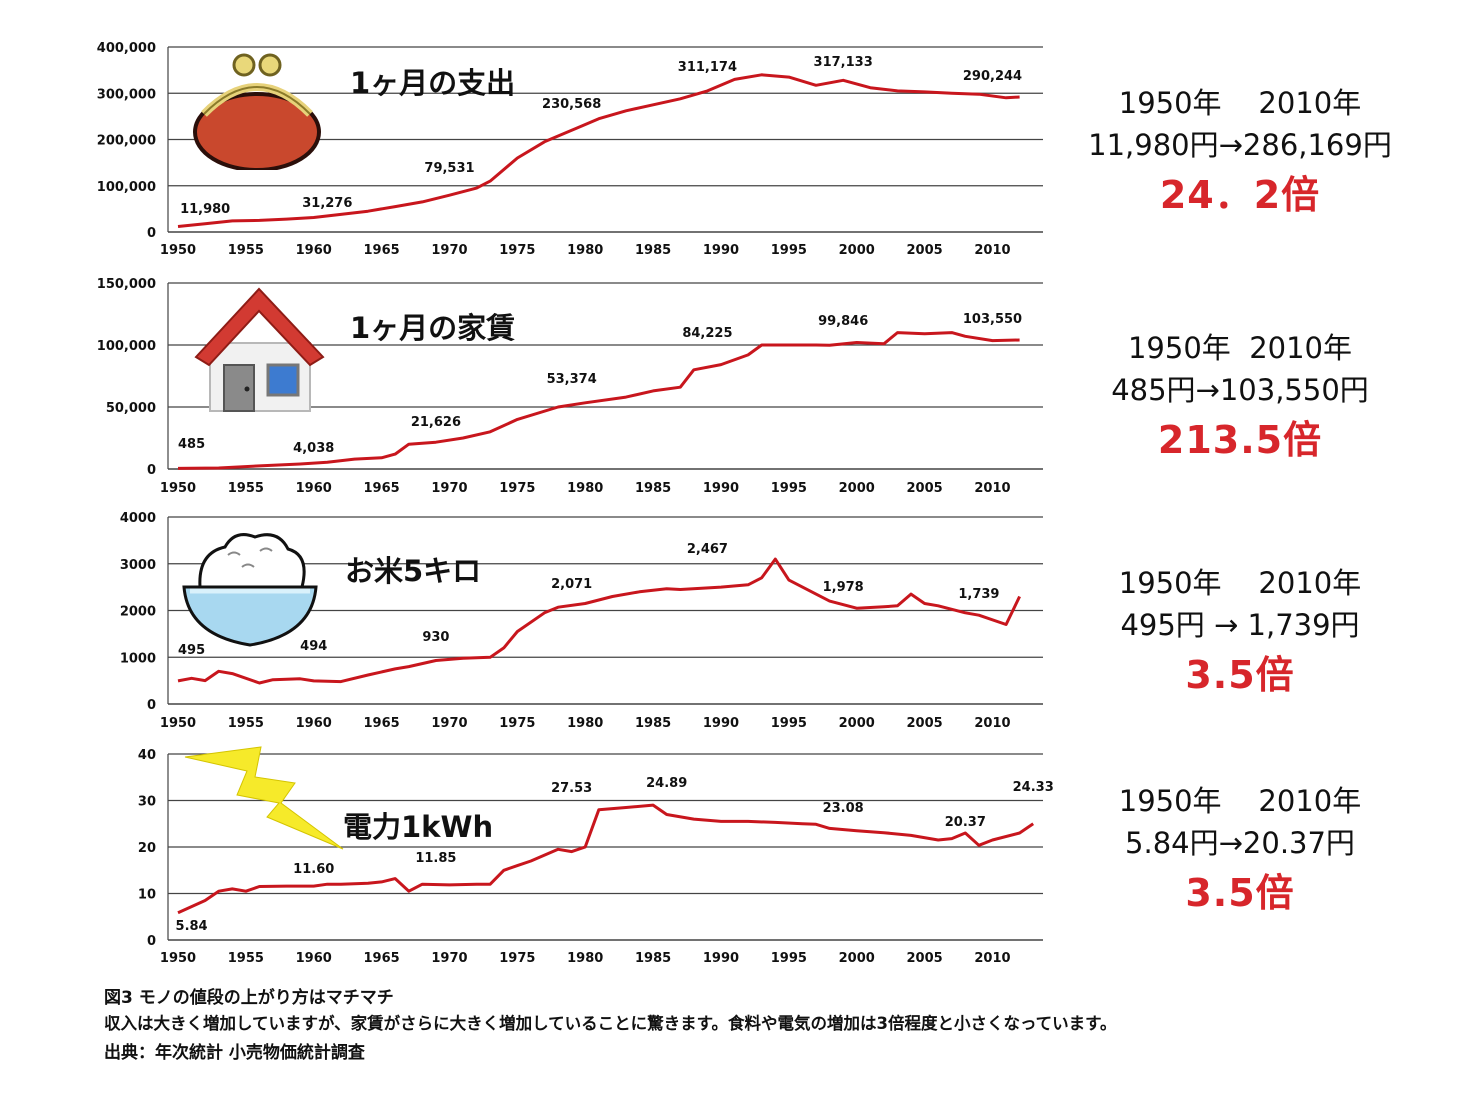 The width and height of the screenshot is (1457, 1095). What do you see at coordinates (843, 808) in the screenshot?
I see `data-label: 23.08` at bounding box center [843, 808].